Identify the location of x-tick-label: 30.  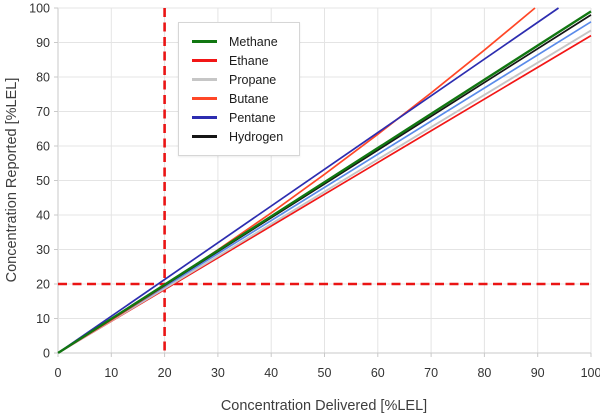
(218, 373).